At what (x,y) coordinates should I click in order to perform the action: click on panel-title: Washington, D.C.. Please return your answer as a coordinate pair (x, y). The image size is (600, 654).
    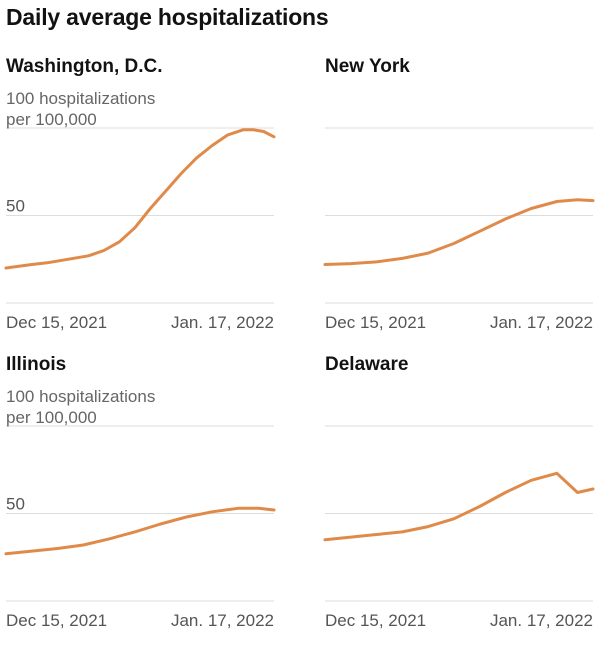
    Looking at the image, I should click on (84, 66).